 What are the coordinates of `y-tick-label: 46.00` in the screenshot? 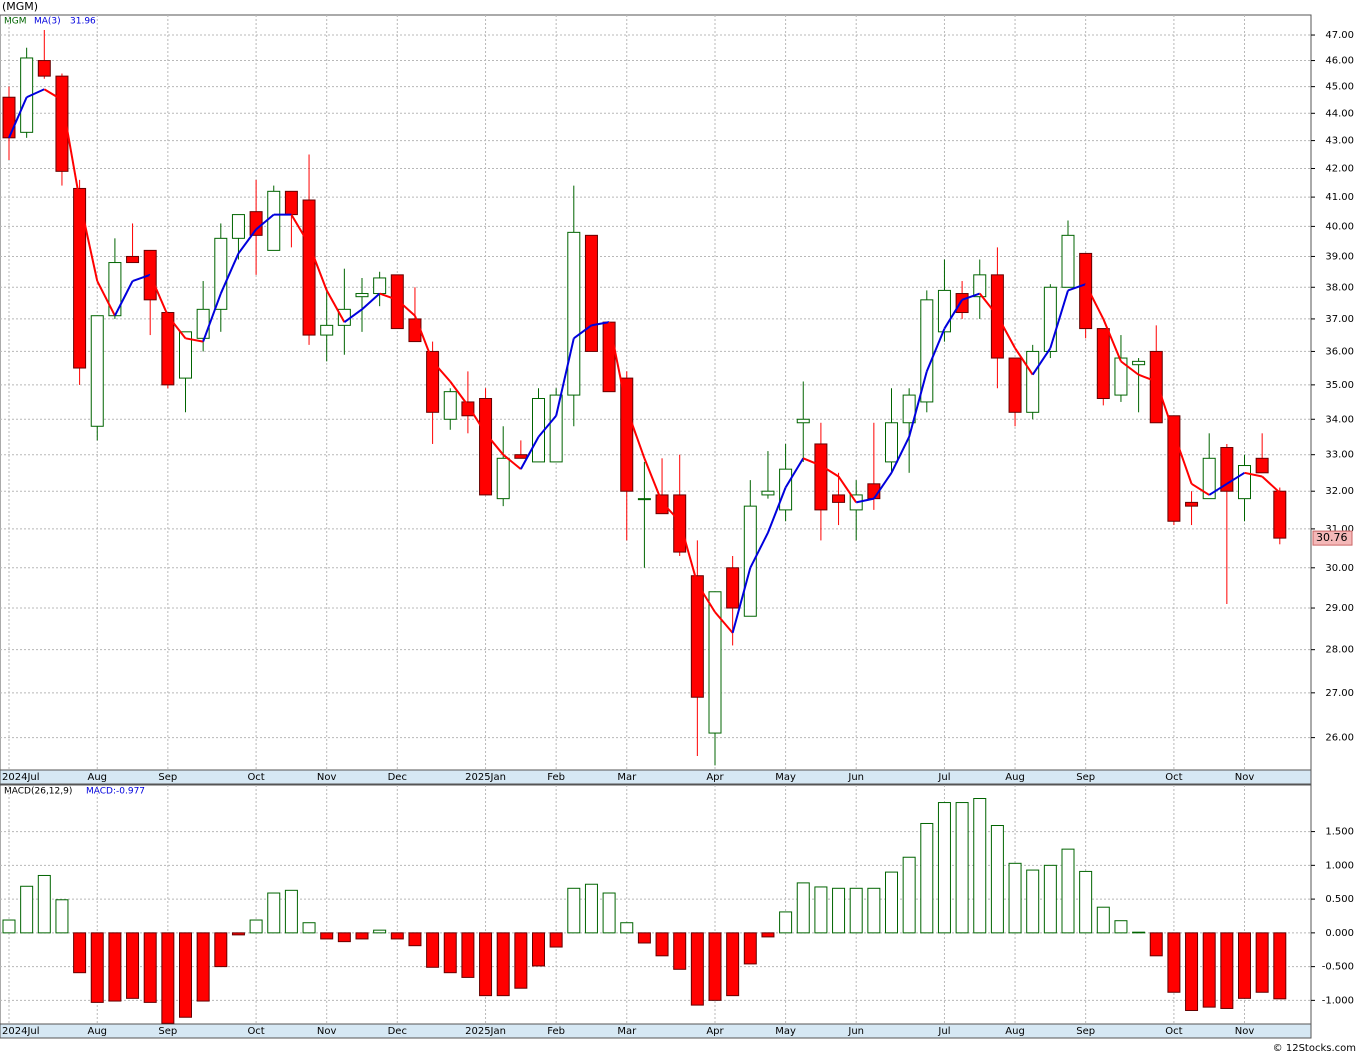 It's located at (1339, 61).